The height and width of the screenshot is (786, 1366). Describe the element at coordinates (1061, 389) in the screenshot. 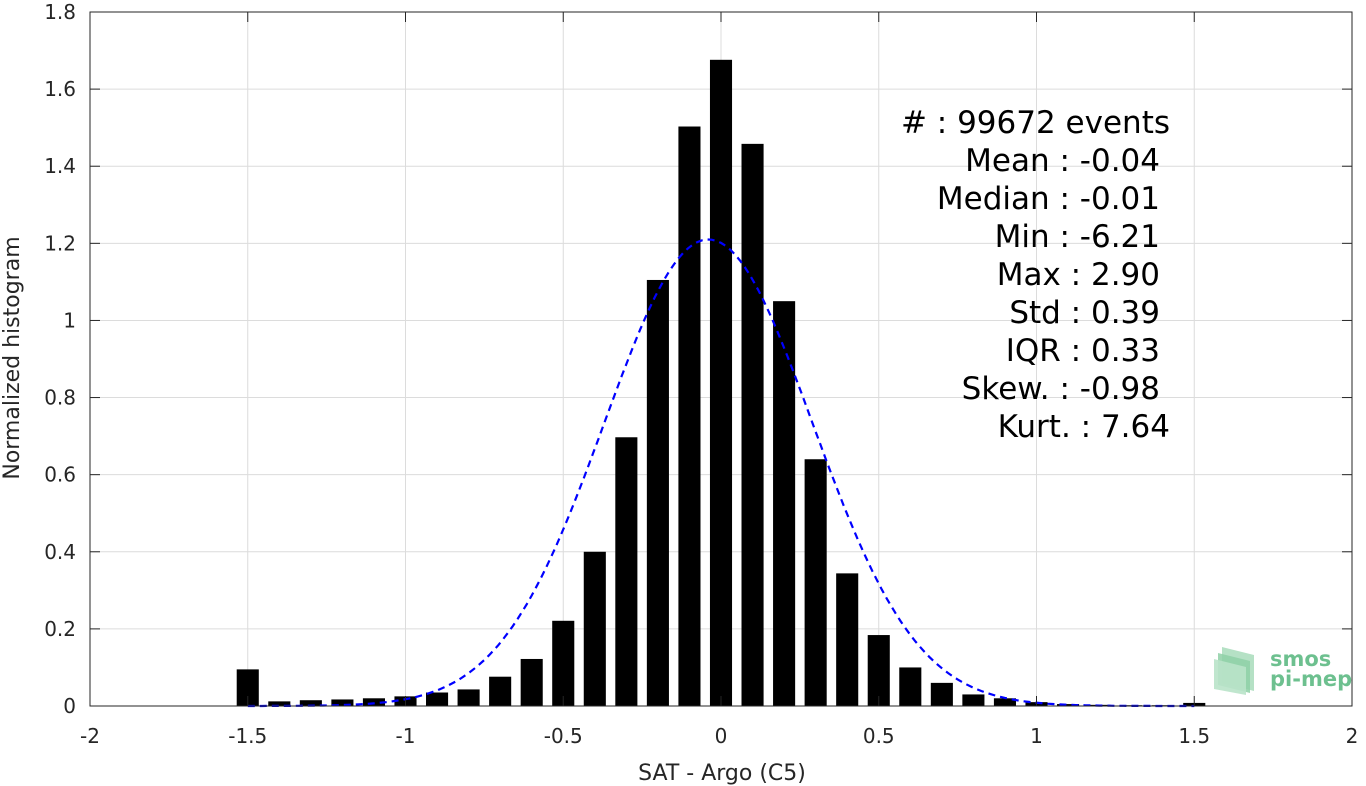

I see `stat-line: Skew. : -0.98` at that location.